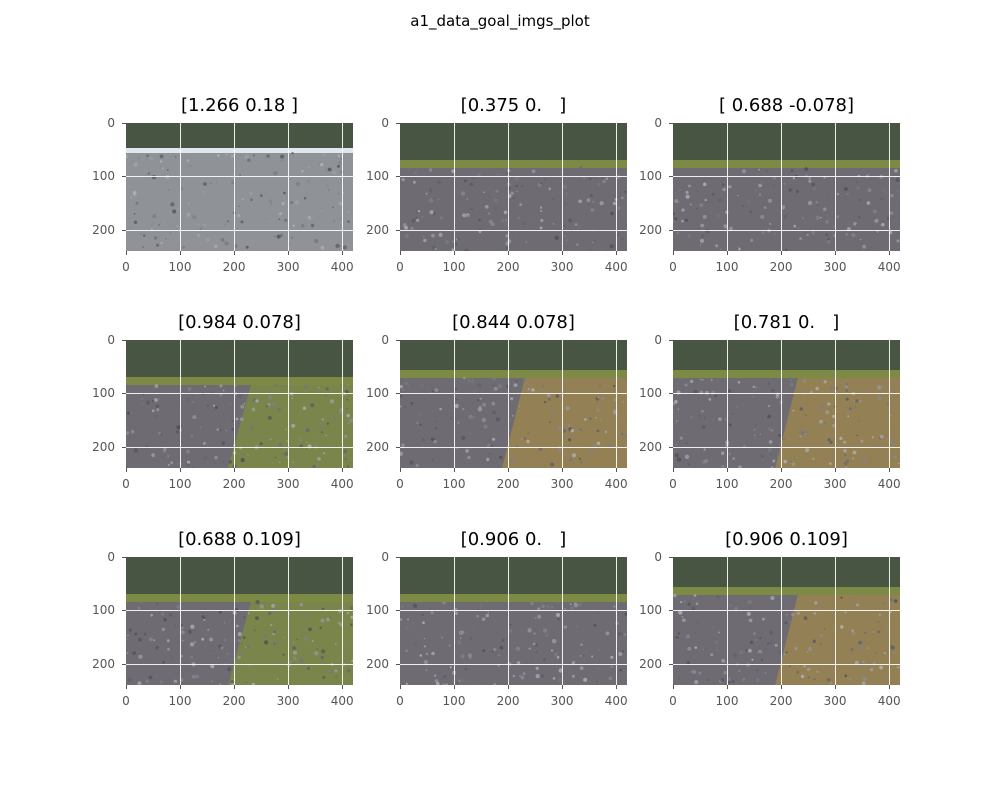 This screenshot has width=1000, height=800. What do you see at coordinates (223, 401) in the screenshot?
I see `image-panel: [0.984 0.078] 0 100 200 300 400 0 100 200` at bounding box center [223, 401].